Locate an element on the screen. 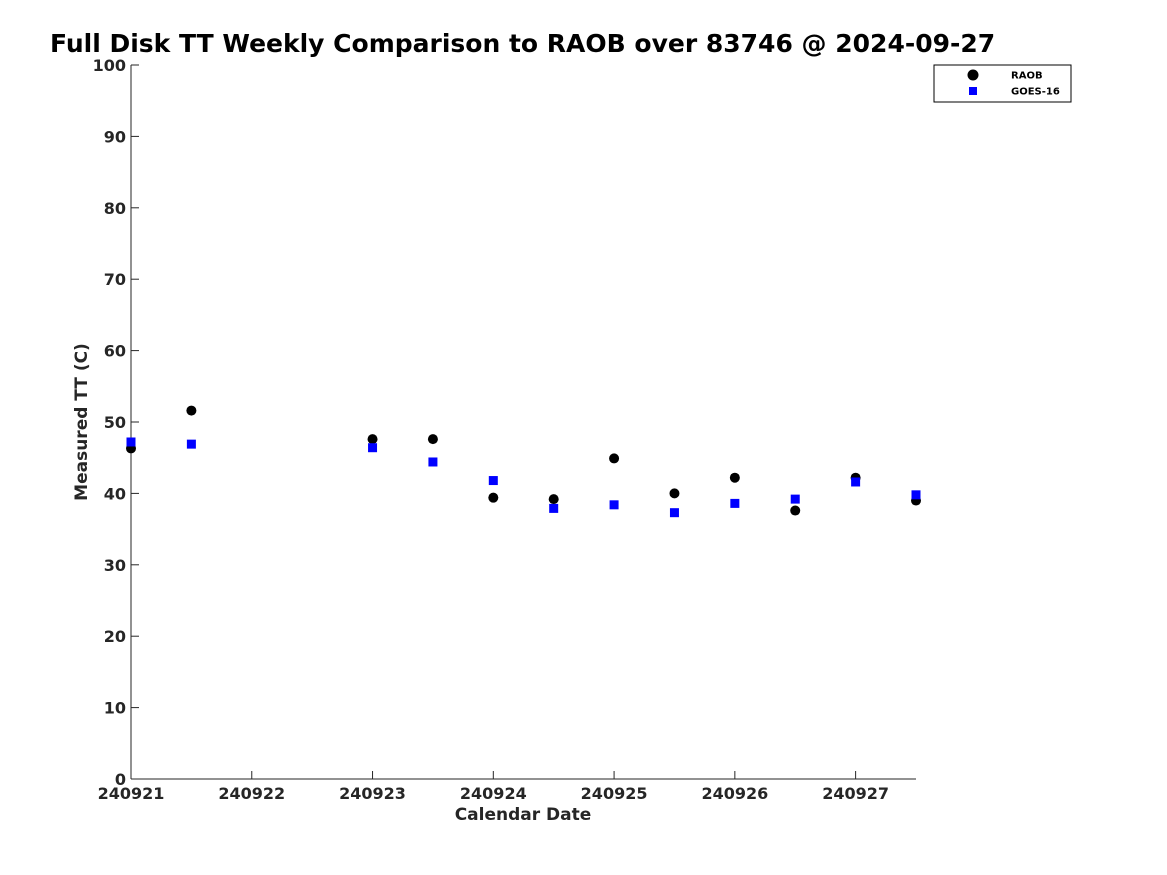  y-axis-label: Measured TT (C) is located at coordinates (82, 422).